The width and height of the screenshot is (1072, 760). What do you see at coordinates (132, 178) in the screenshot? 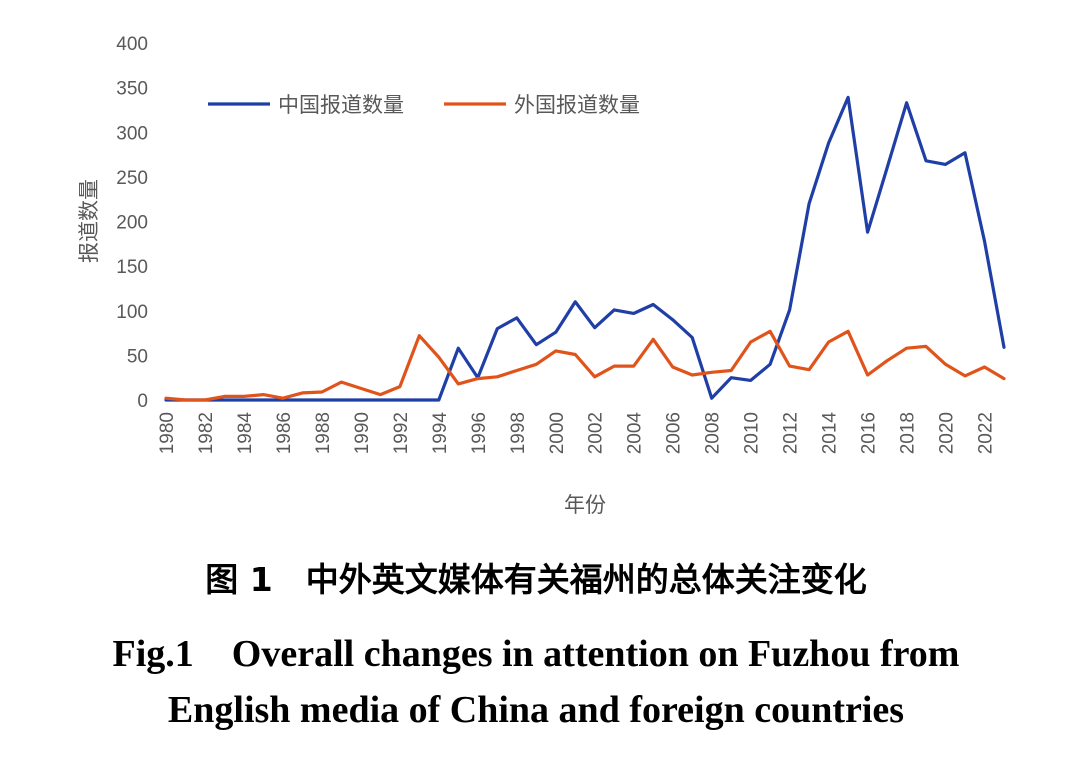
I see `y-tick-label: 250` at bounding box center [132, 178].